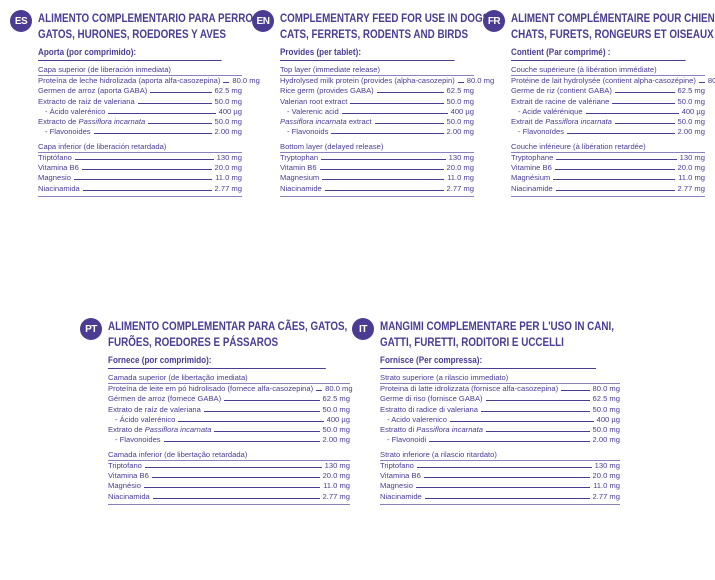 The image size is (715, 580). What do you see at coordinates (377, 91) in the screenshot?
I see `ingredient-row: Rice germ (provides GABA) 62.5 mg` at bounding box center [377, 91].